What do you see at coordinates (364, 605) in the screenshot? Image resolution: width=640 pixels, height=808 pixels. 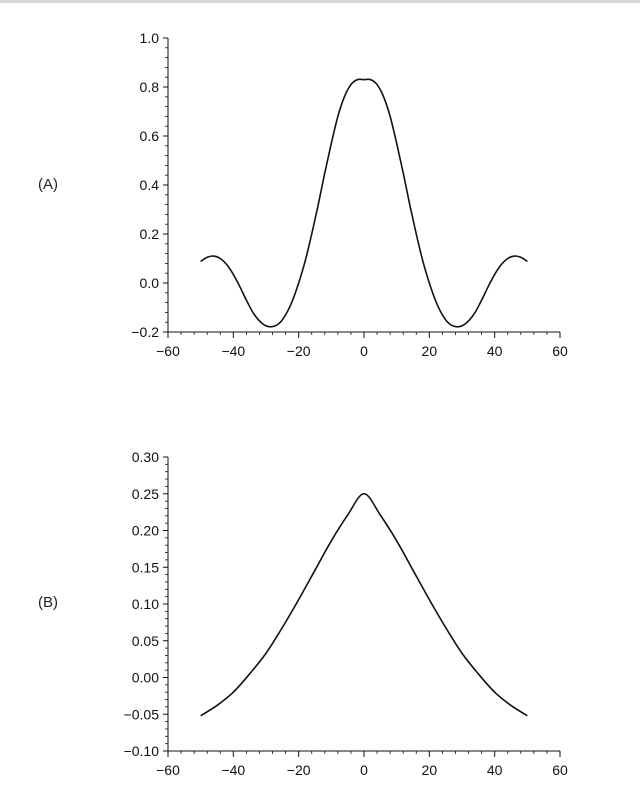 I see `series-line` at bounding box center [364, 605].